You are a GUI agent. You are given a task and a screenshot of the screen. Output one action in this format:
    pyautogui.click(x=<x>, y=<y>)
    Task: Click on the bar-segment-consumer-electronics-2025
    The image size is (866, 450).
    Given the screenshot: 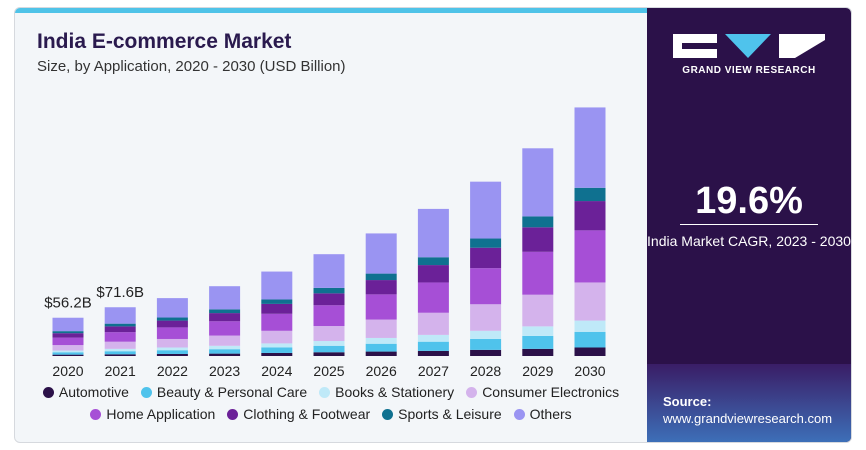 What is the action you would take?
    pyautogui.click(x=329, y=334)
    